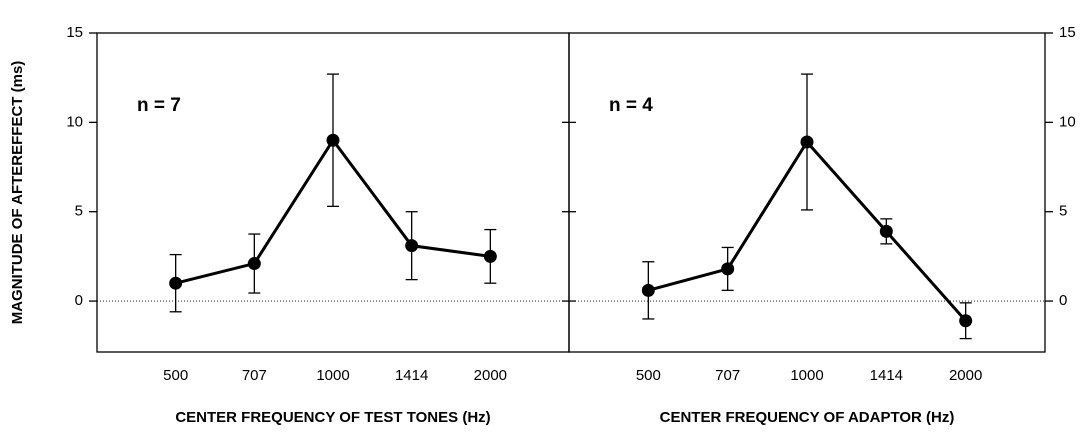 This screenshot has height=434, width=1086. What do you see at coordinates (332, 417) in the screenshot?
I see `x-axis-label: CENTER FREQUENCY OF TEST TONES (Hz)` at bounding box center [332, 417].